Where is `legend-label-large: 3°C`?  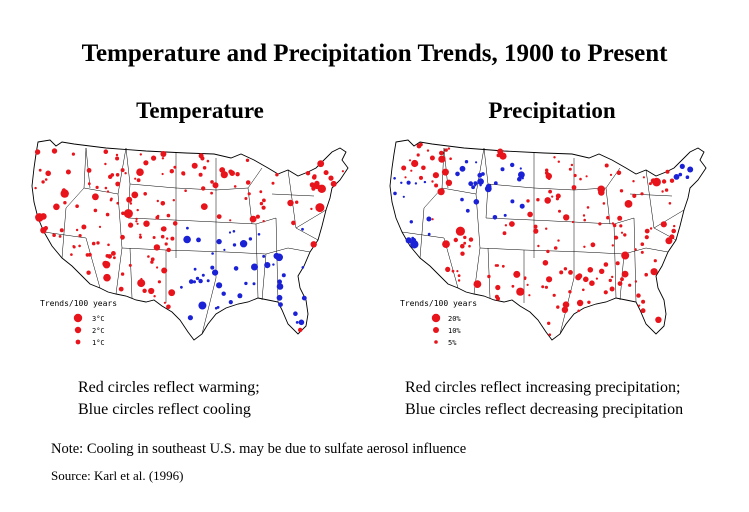
legend-label-large: 3°C is located at coordinates (98, 319).